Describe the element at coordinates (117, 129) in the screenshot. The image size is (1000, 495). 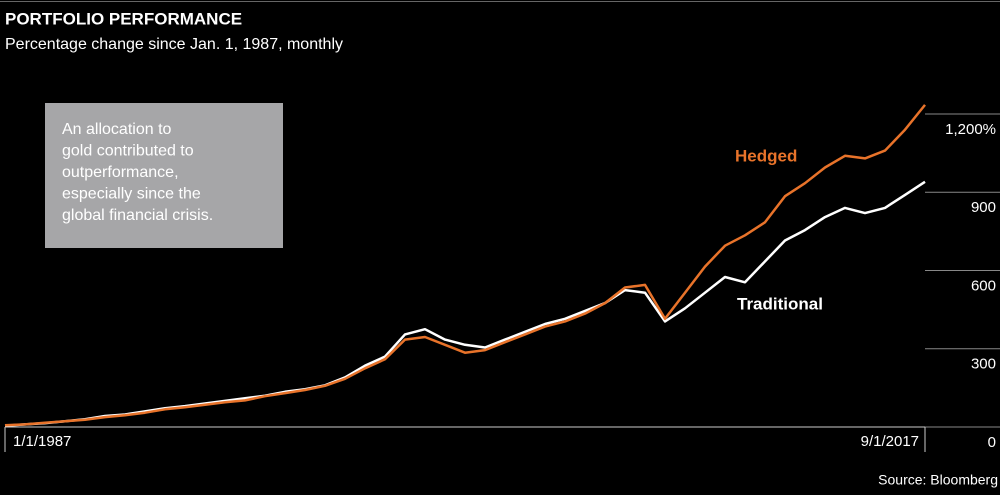
I see `annotation-text: An allocation to` at that location.